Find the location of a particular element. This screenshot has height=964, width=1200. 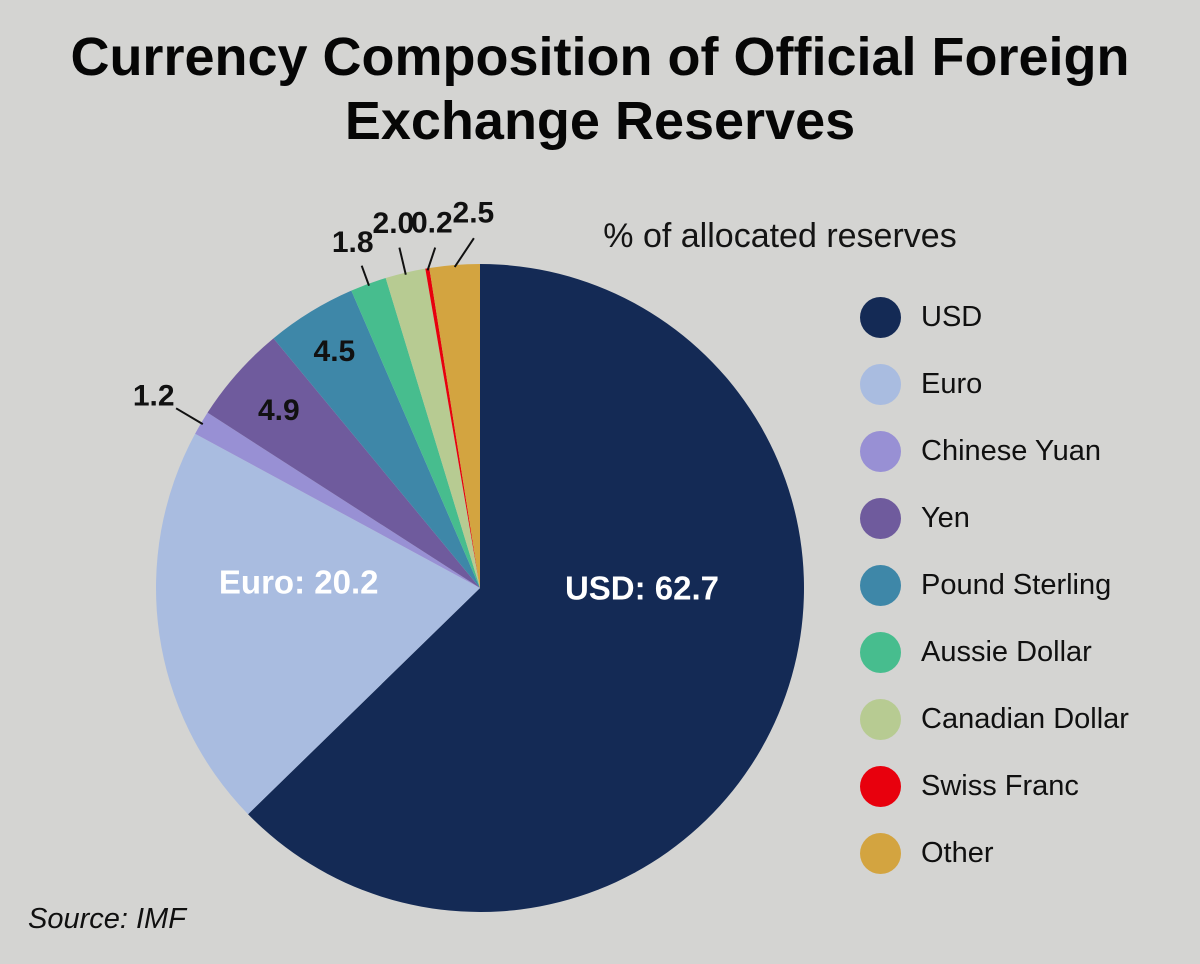

pie-label-yen: 4.9 is located at coordinates (279, 410).